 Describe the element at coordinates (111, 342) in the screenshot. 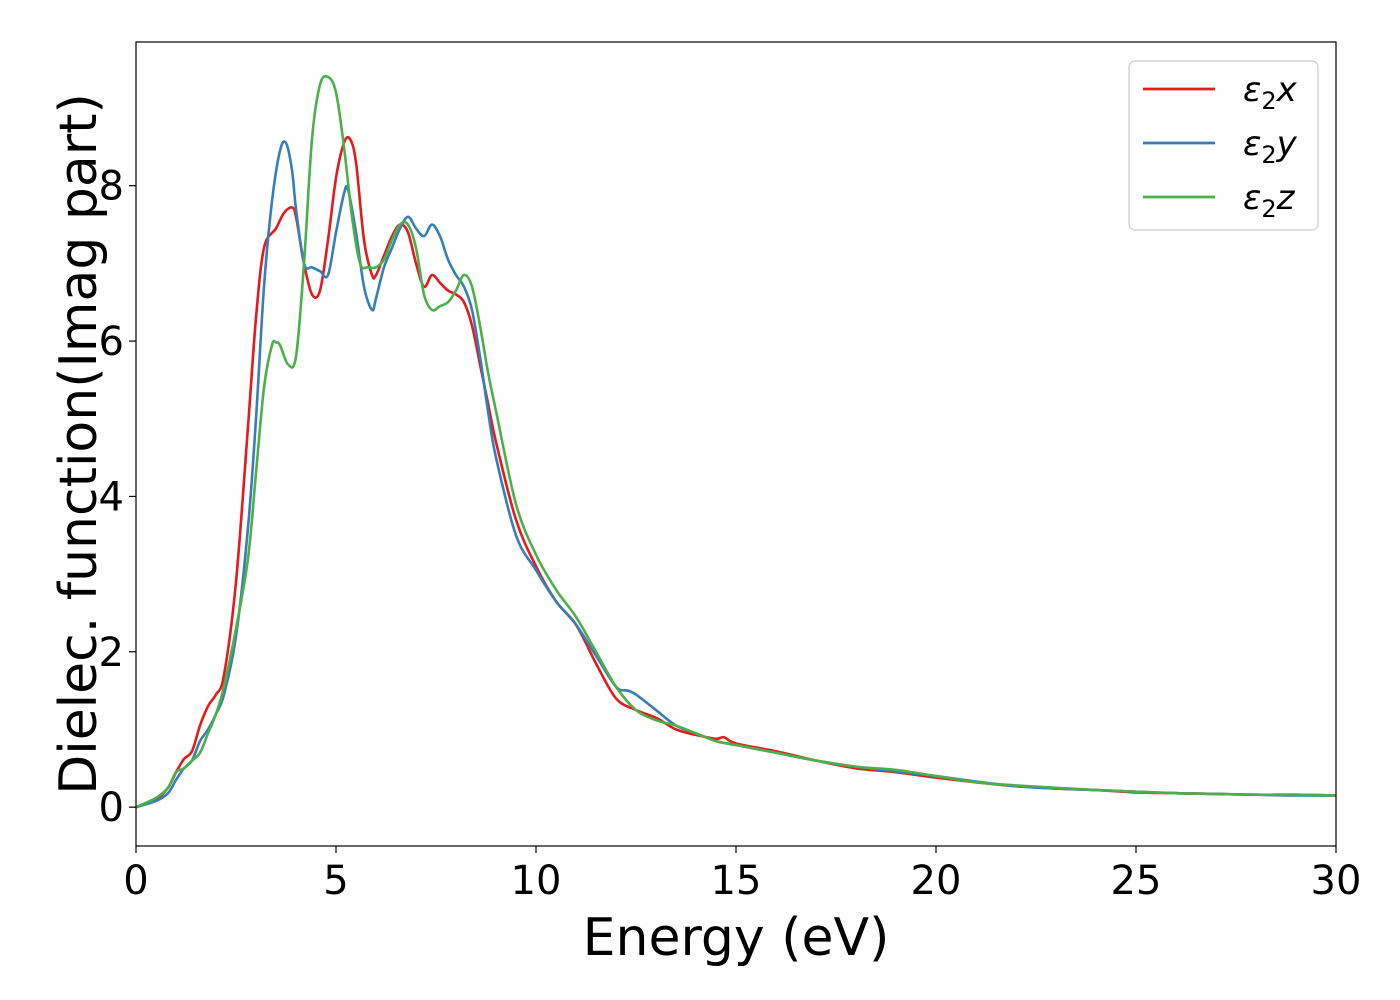

I see `y-tick-label: 6` at that location.